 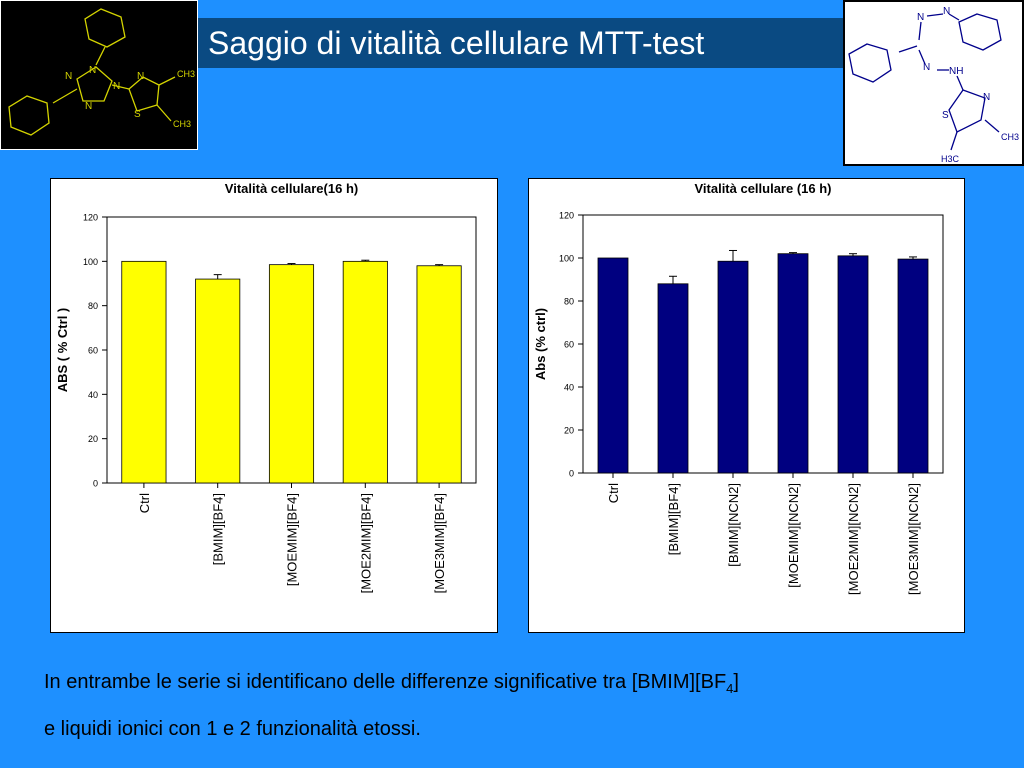 I want to click on x-tick-label: [BMIM][NCN2], so click(x=733, y=525).